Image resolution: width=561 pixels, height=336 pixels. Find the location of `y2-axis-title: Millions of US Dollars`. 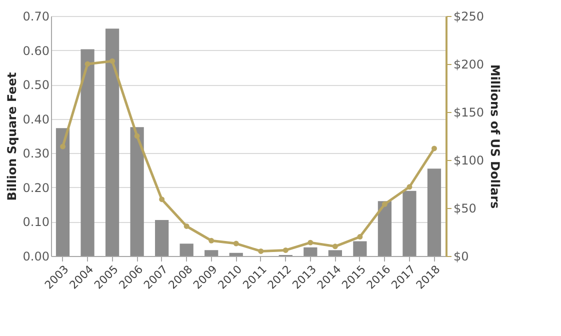

y2-axis-title: Millions of US Dollars is located at coordinates (495, 136).